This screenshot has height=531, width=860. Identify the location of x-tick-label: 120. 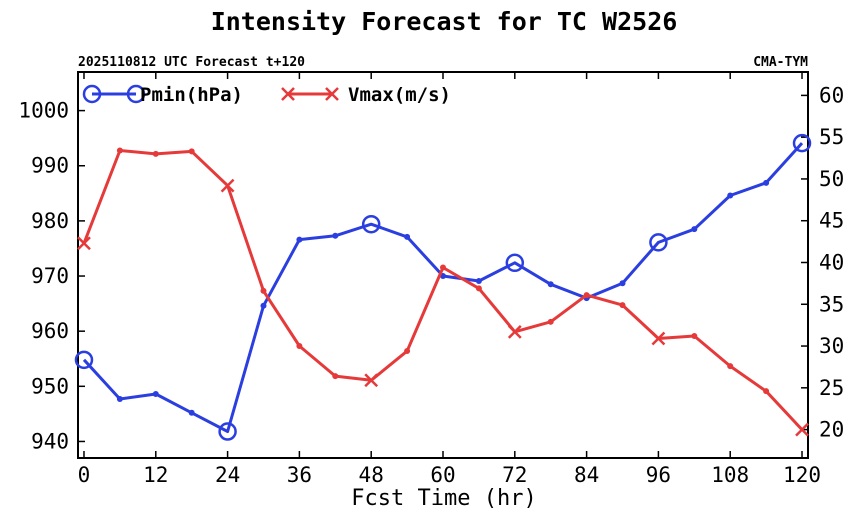
(802, 475).